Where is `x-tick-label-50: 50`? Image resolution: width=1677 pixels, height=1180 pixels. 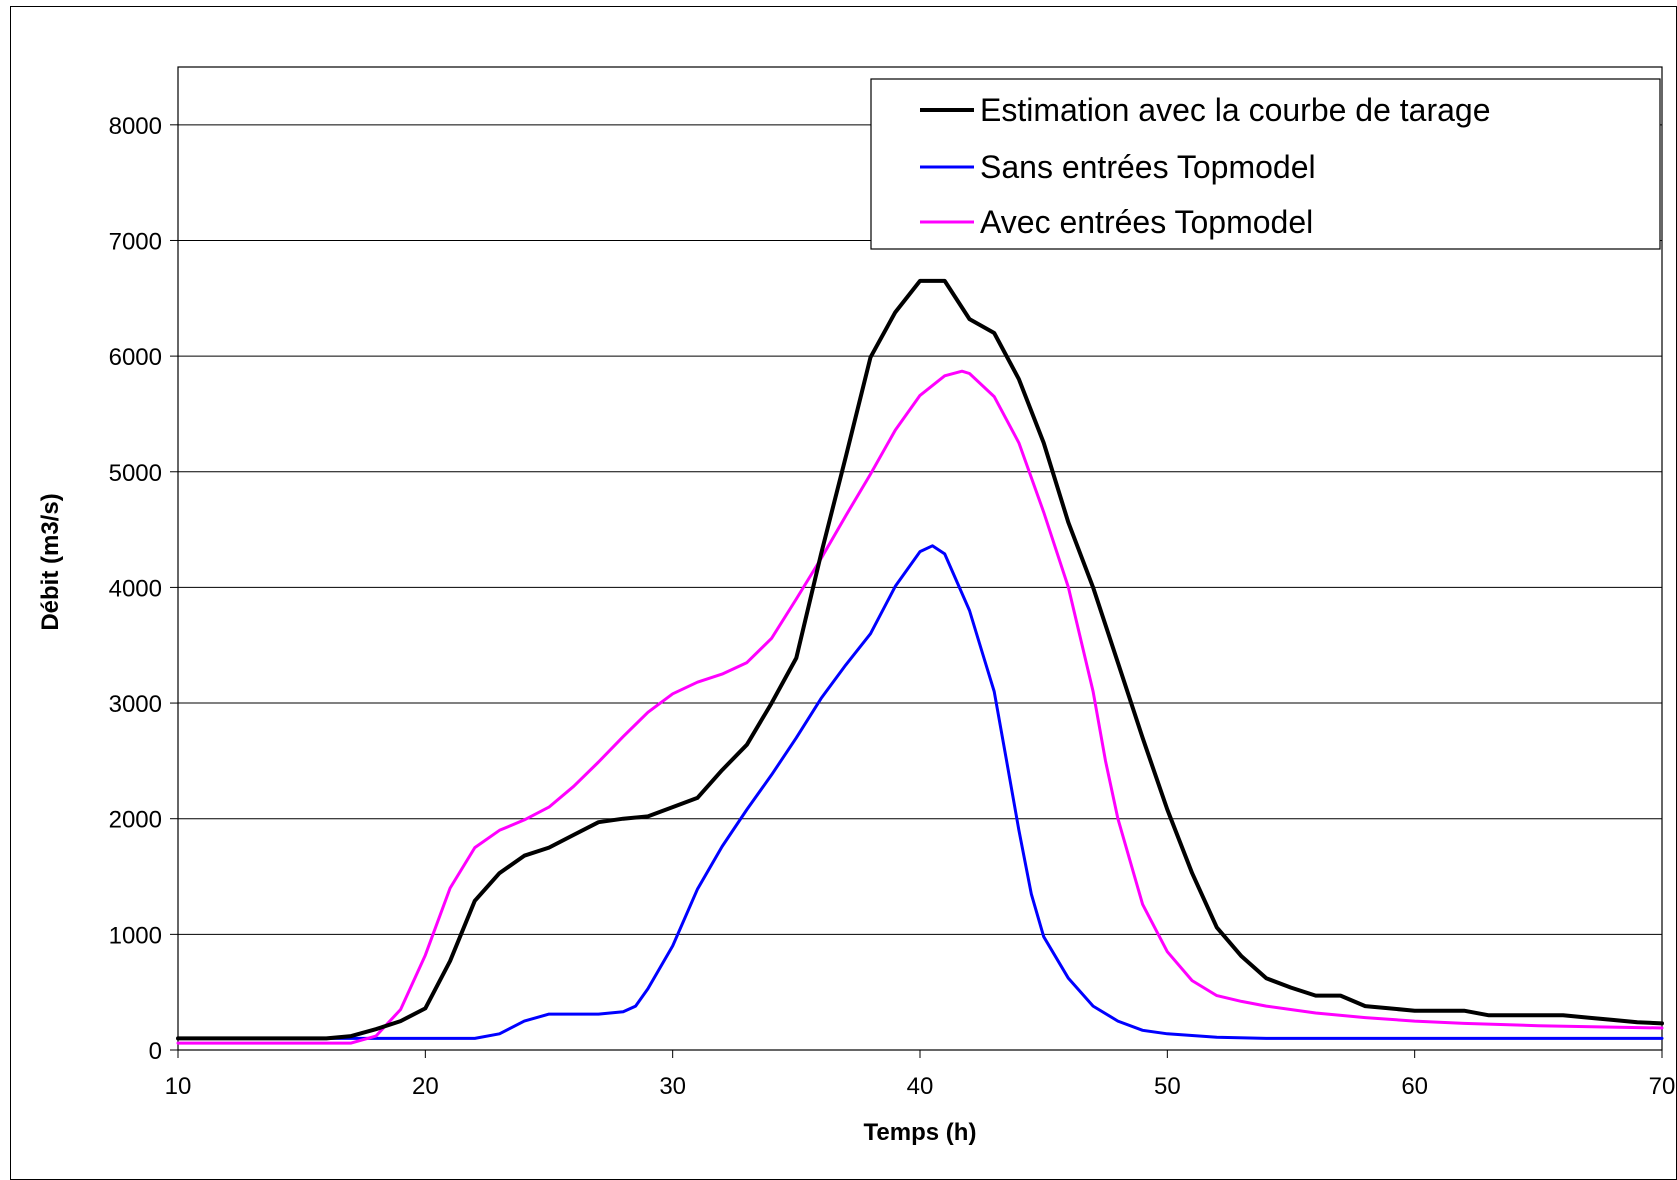 x-tick-label-50: 50 is located at coordinates (1167, 1086).